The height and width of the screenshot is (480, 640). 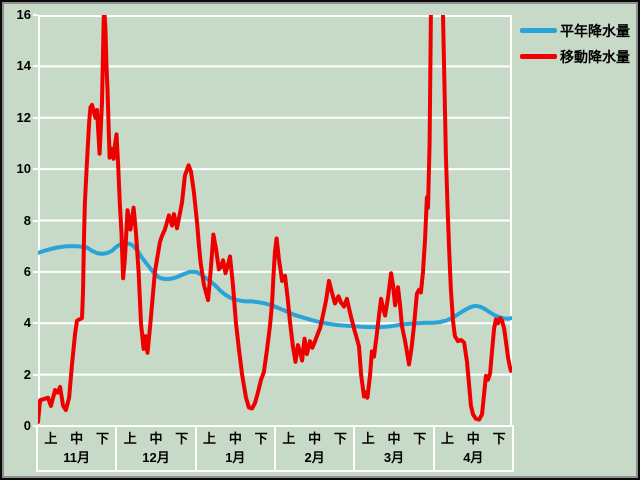 I want to click on y-tick-label: 2, so click(x=27, y=374).